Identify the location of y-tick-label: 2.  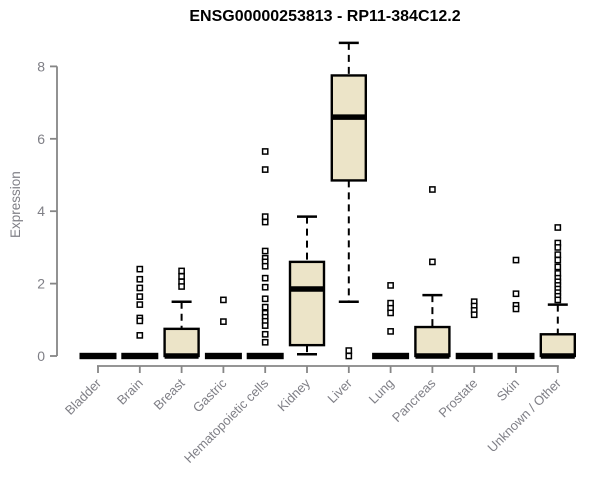
(41, 284).